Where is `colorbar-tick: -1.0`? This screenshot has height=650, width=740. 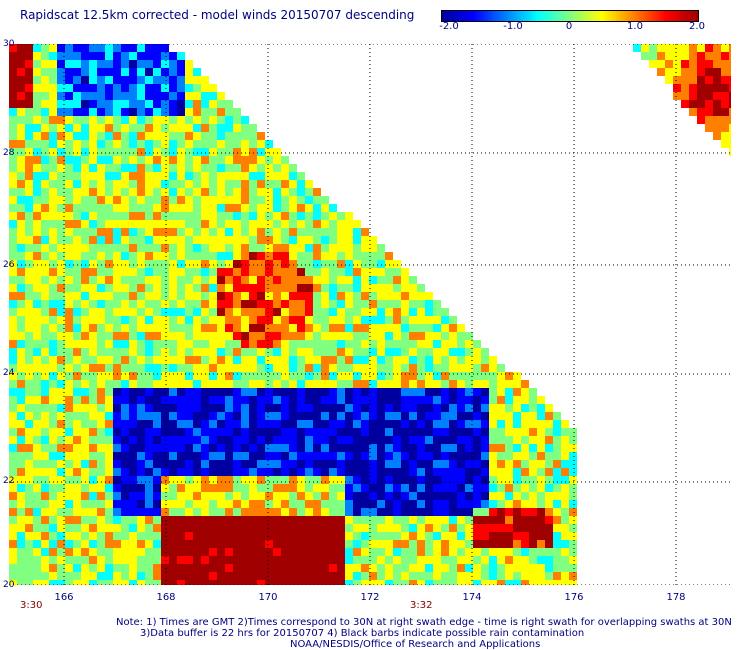
colorbar-tick: -1.0 is located at coordinates (513, 26).